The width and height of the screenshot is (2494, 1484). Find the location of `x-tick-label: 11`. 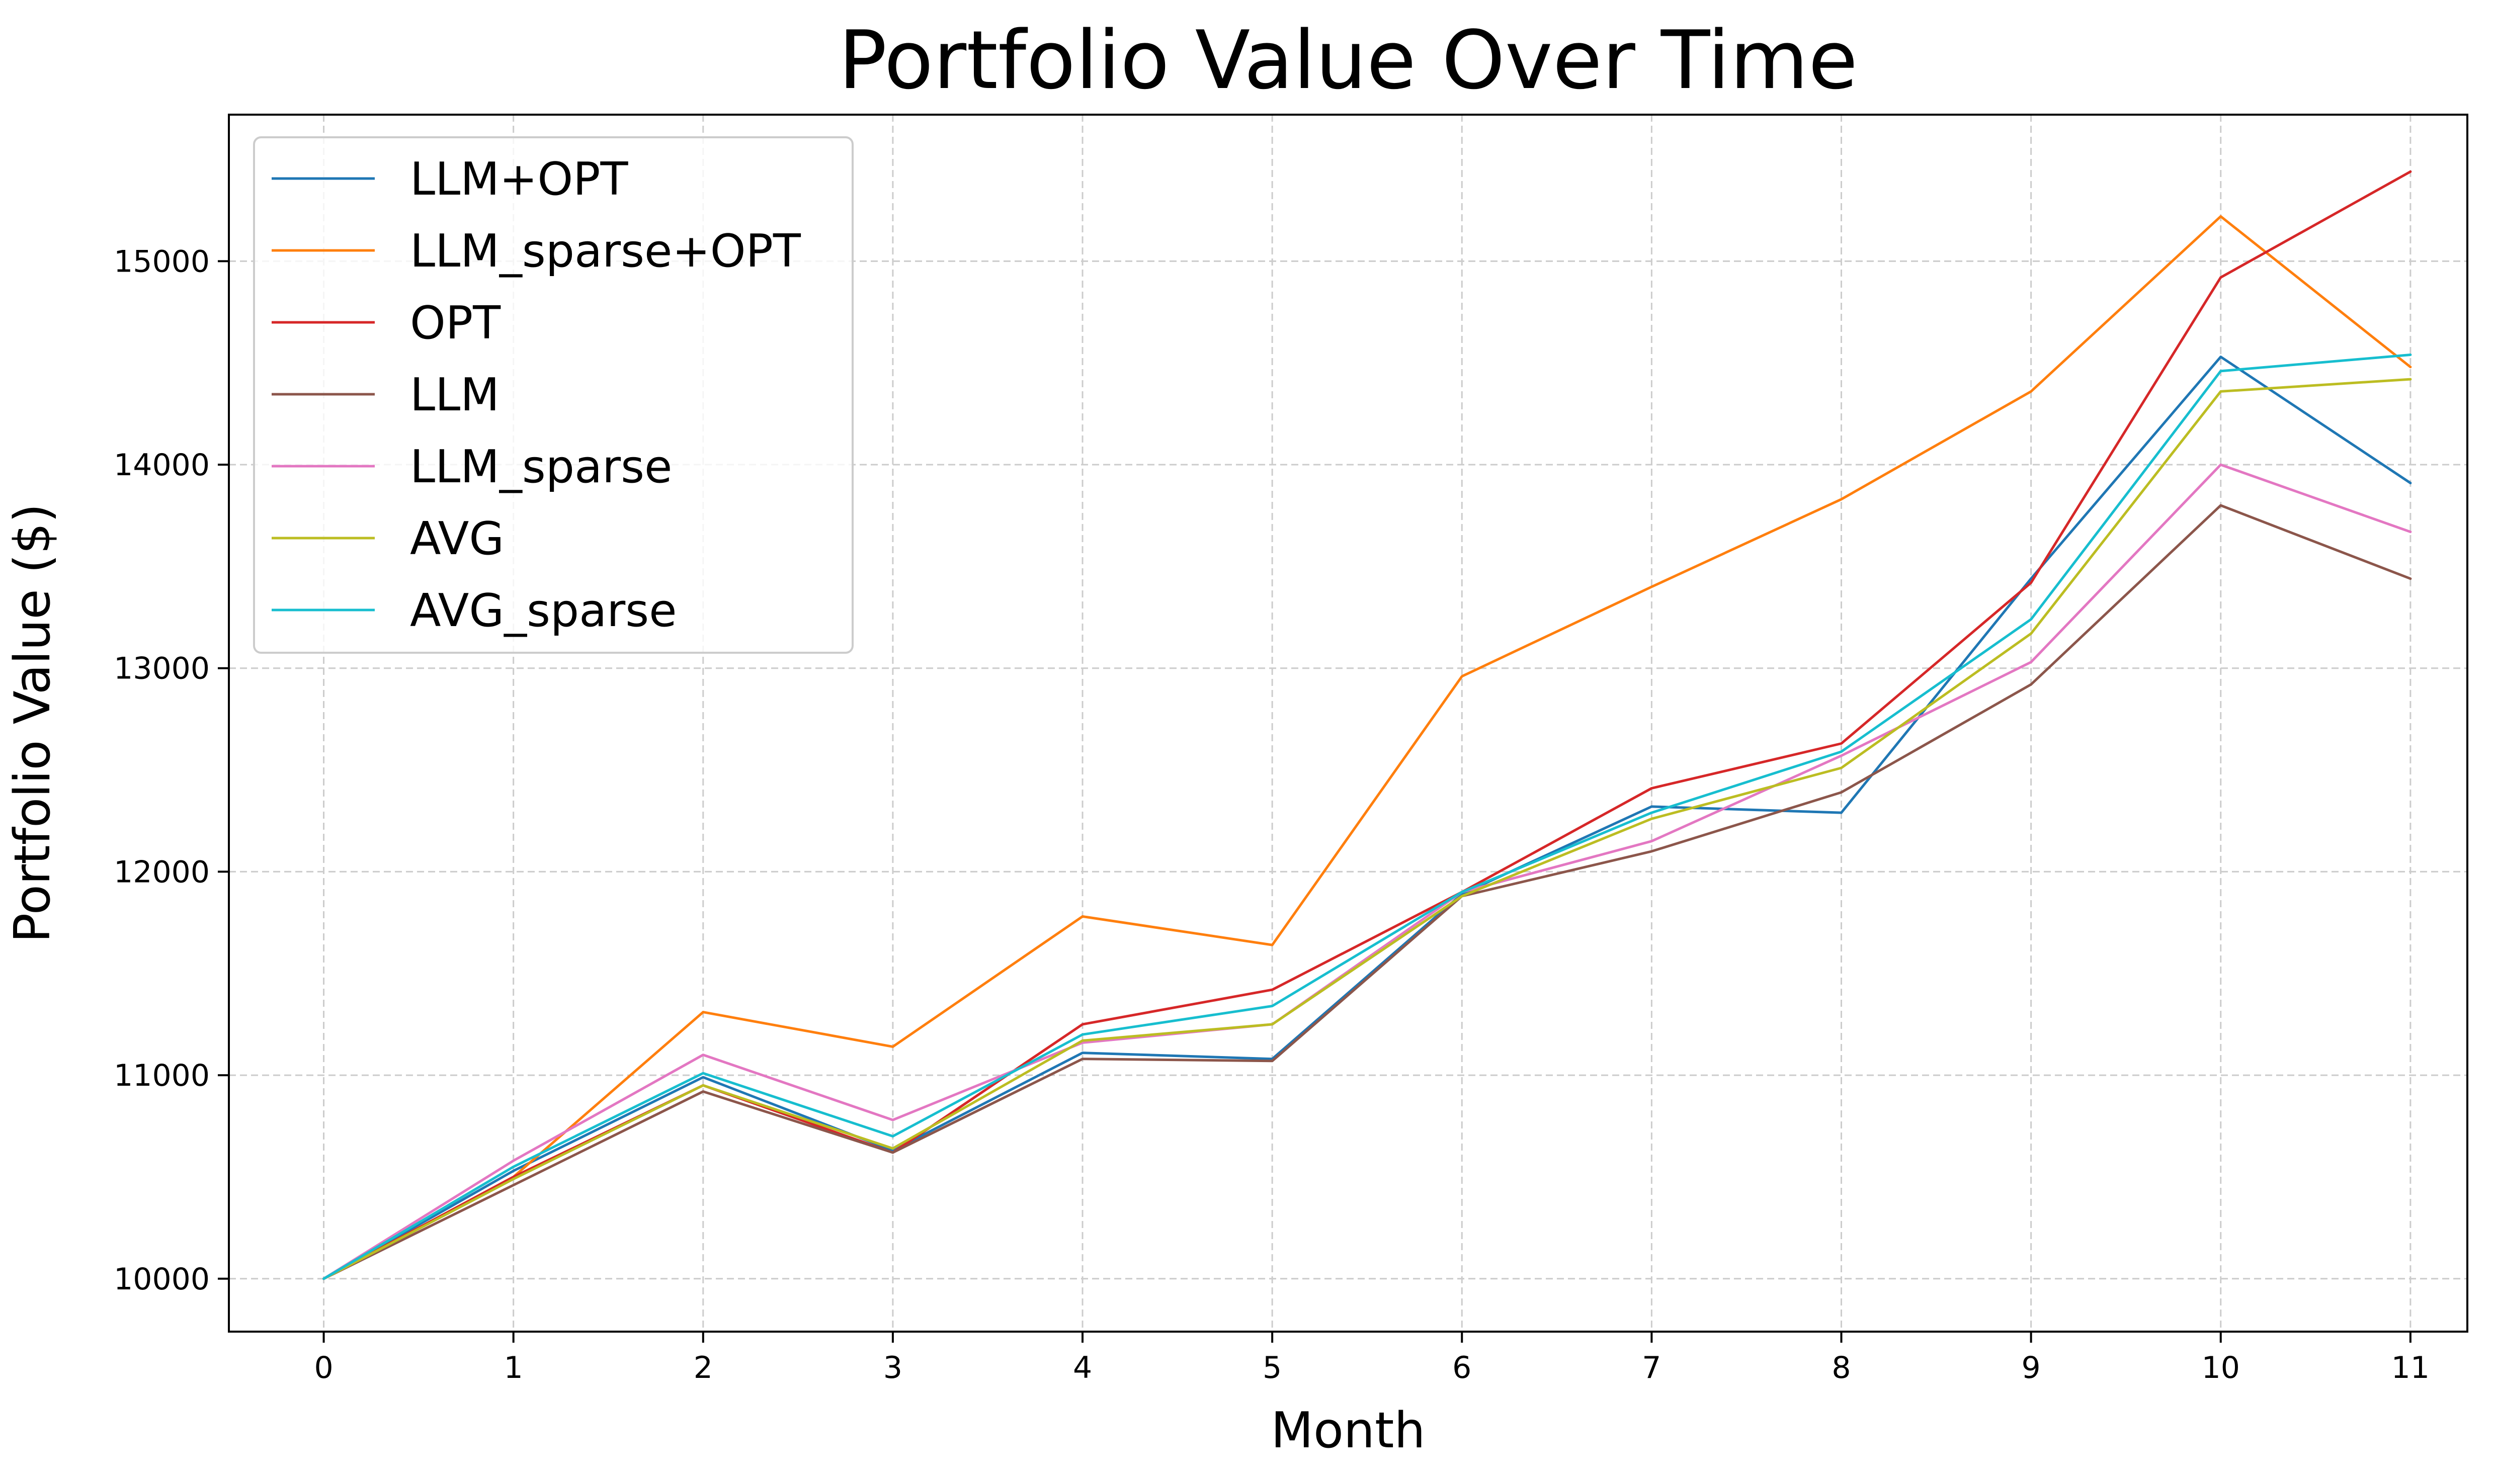

x-tick-label: 11 is located at coordinates (2410, 1367).